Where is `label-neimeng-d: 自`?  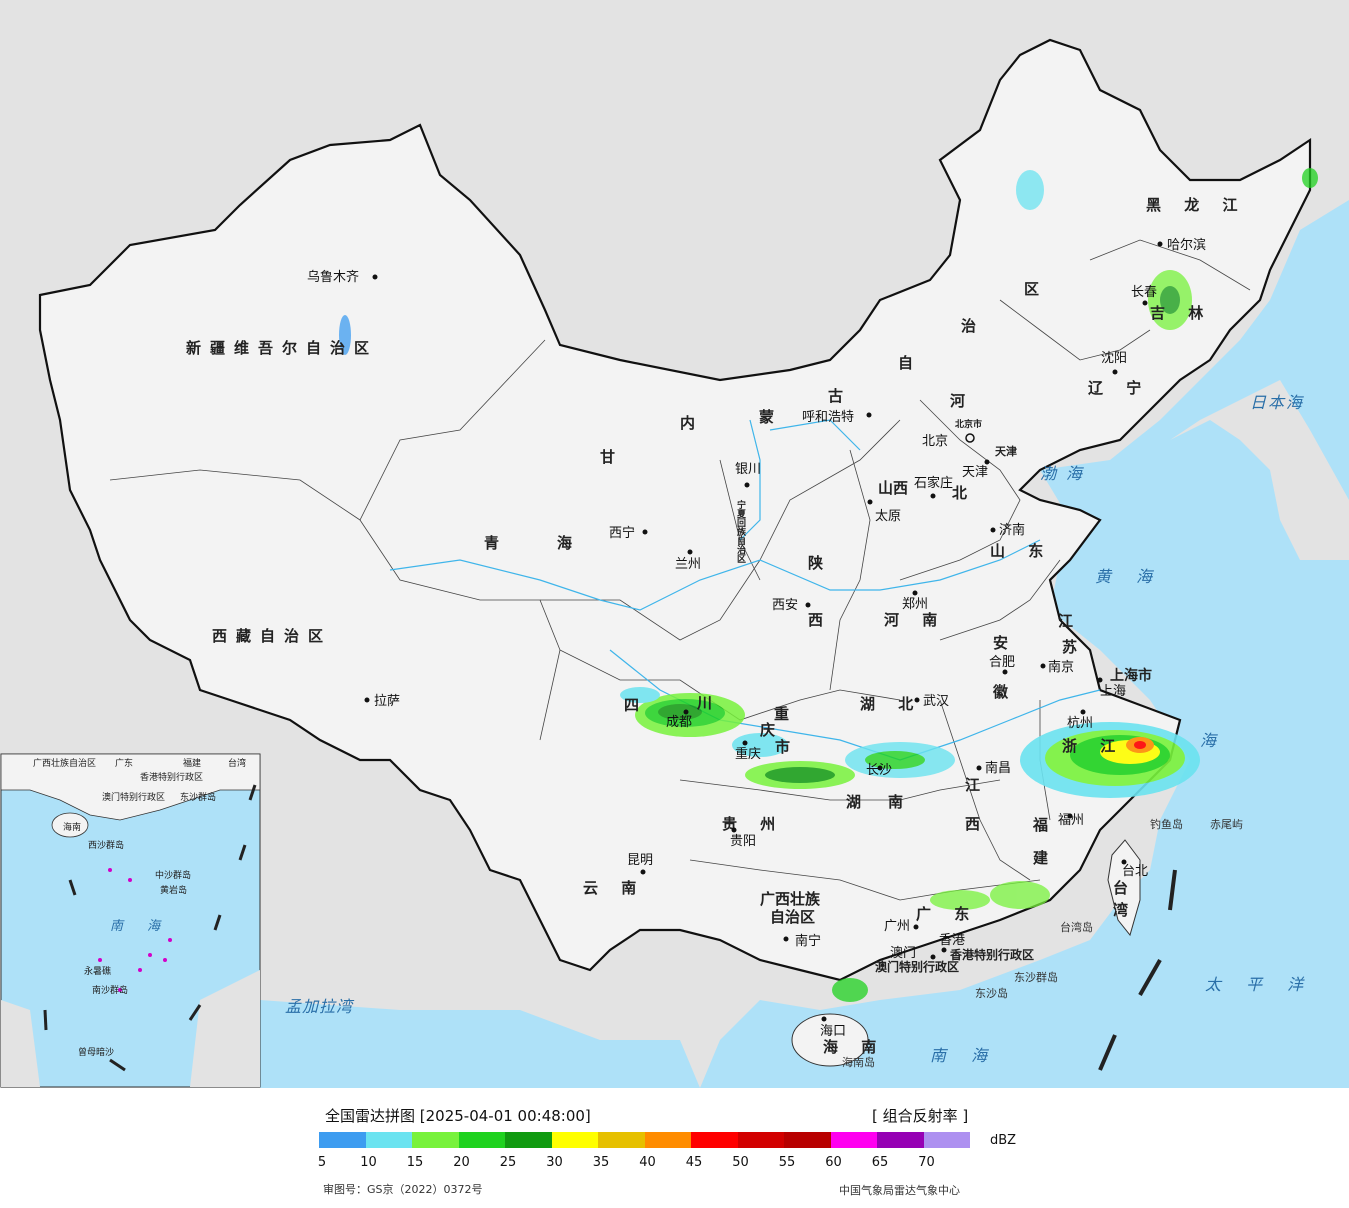 label-neimeng-d: 自 is located at coordinates (910, 363).